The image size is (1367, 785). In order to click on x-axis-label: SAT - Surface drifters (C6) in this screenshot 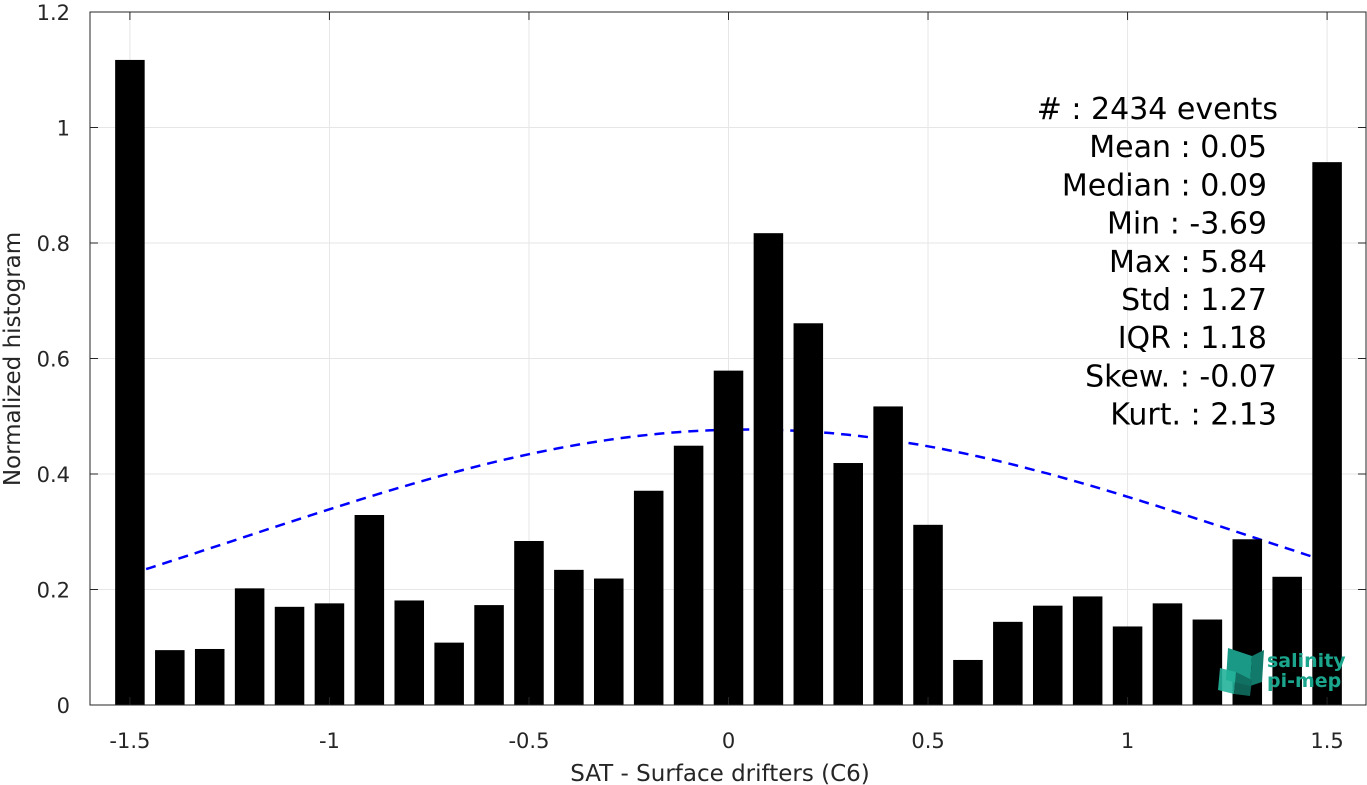, I will do `click(720, 773)`.